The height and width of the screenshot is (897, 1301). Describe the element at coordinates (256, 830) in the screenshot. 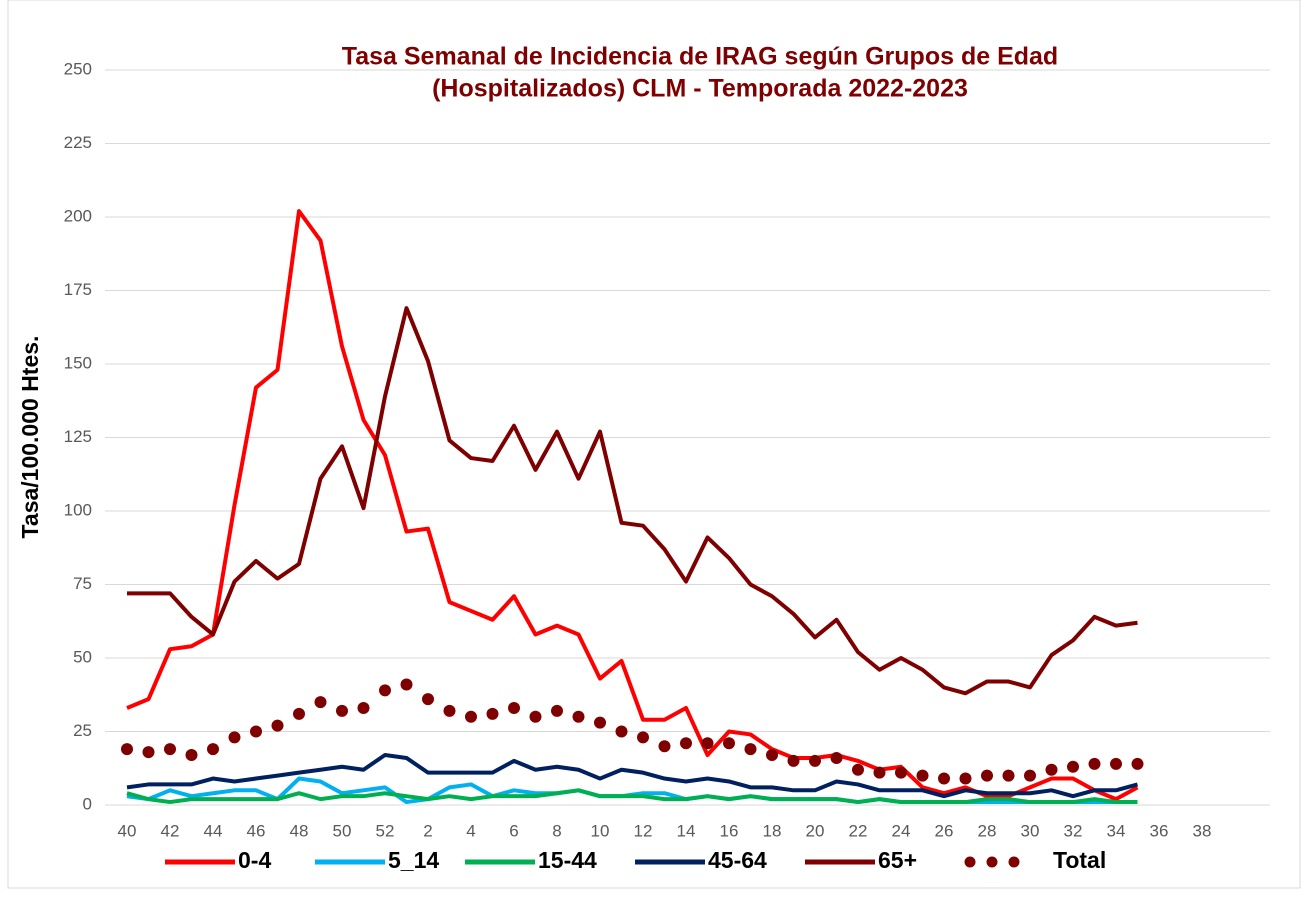

I see `x-tick-label: 46` at that location.